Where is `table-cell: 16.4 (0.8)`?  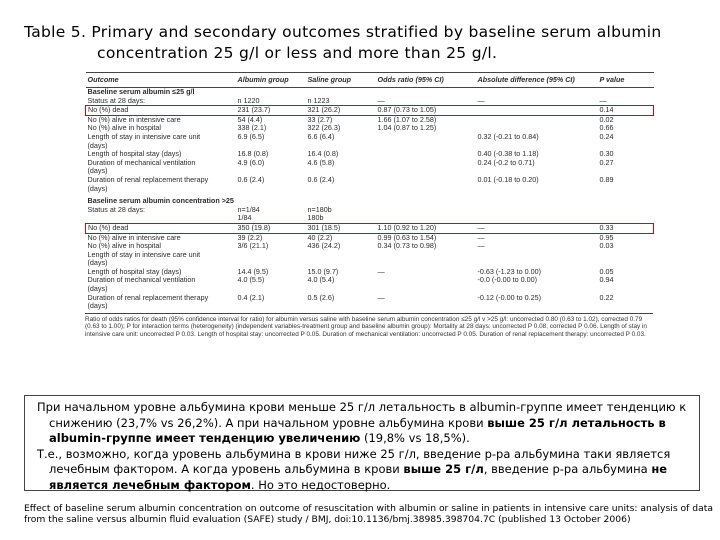 table-cell: 16.4 (0.8) is located at coordinates (323, 154).